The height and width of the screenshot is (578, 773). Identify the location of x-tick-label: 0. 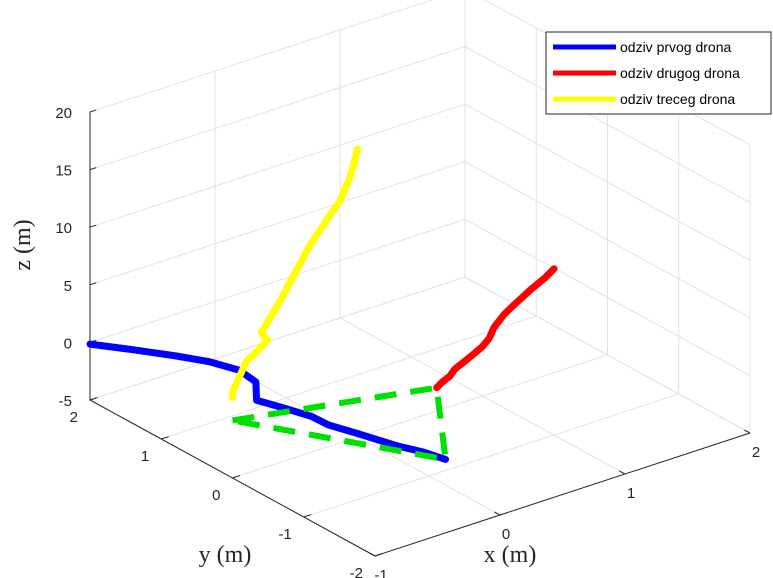
(506, 534).